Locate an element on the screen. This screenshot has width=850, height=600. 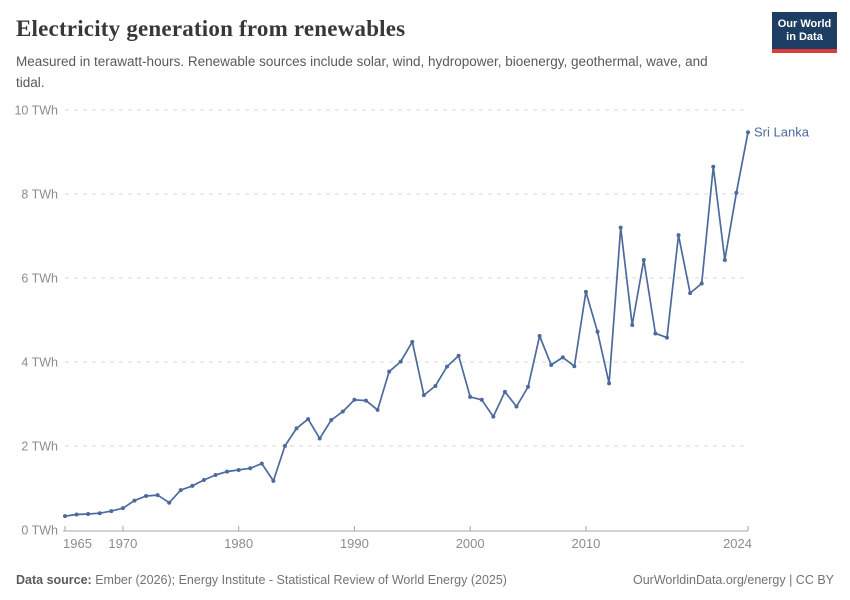
owid-logo-line1: Our World is located at coordinates (804, 23).